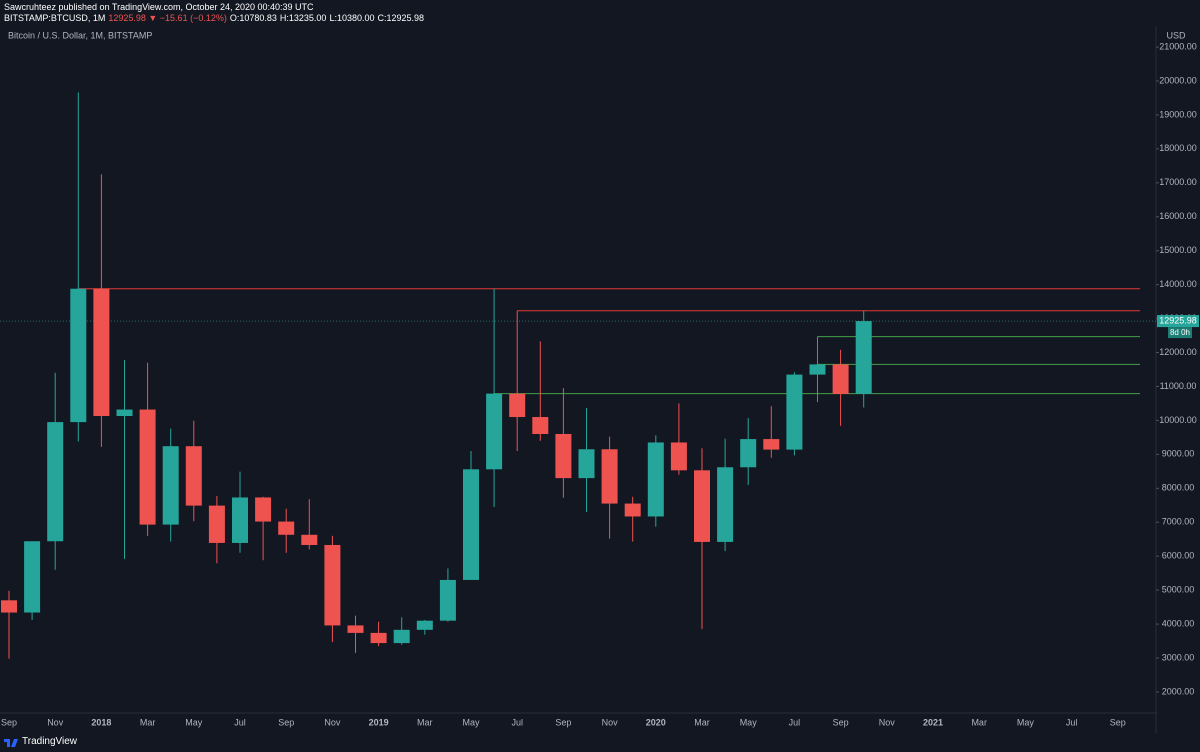  I want to click on y-tick-label: 15000.00, so click(1178, 250).